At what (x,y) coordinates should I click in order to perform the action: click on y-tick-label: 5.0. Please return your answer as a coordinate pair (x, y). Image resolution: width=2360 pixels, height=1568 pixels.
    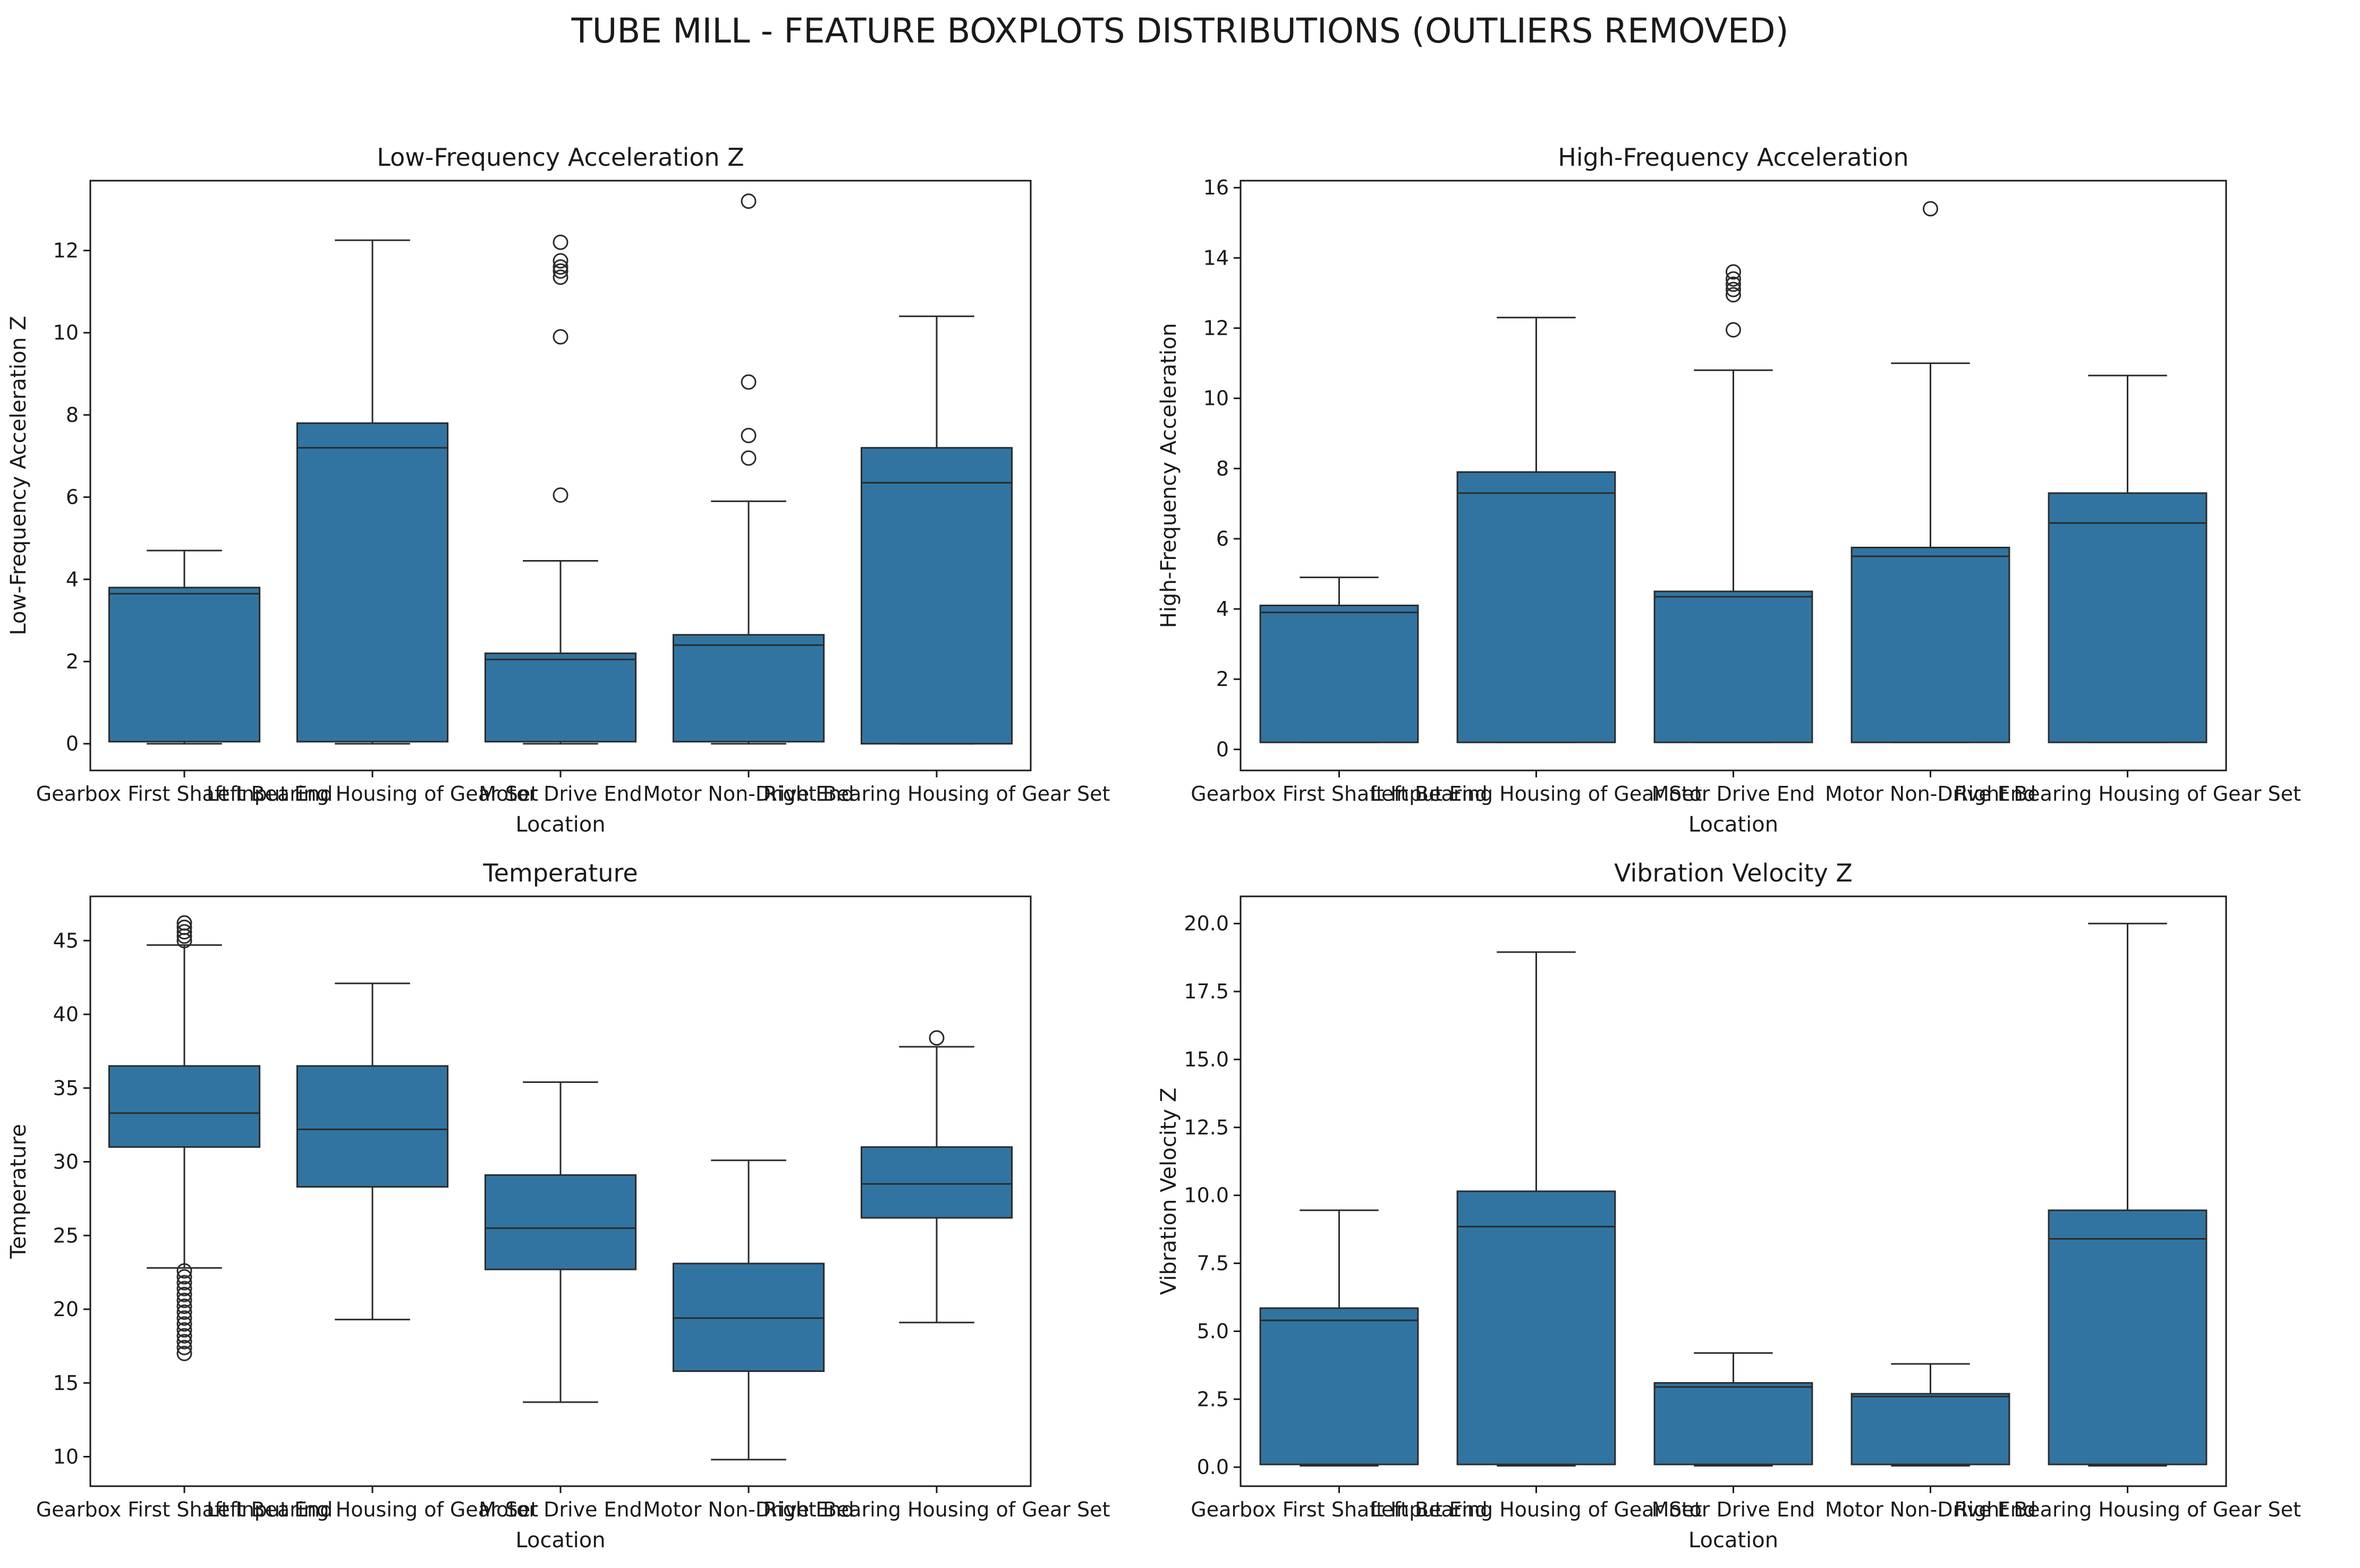
    Looking at the image, I should click on (1213, 1331).